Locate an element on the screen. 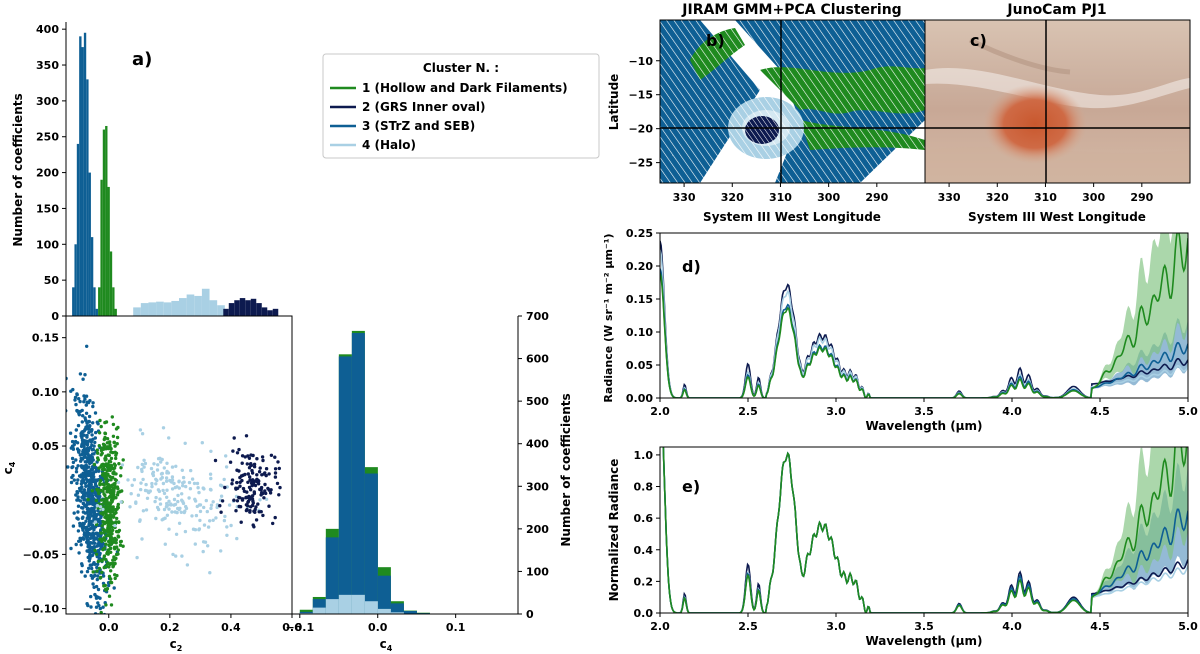 The height and width of the screenshot is (654, 1200). map-jiram-grs-oval is located at coordinates (762, 130).